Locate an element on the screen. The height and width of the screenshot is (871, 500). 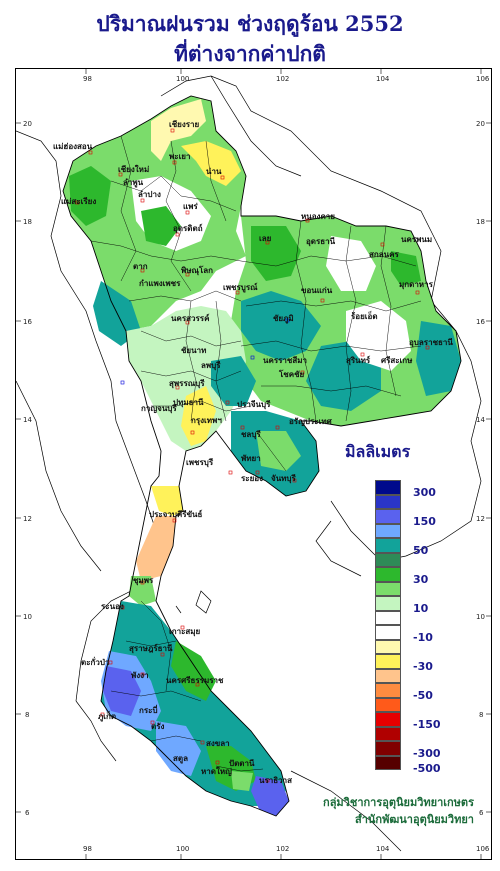
province-label: ภูเก็ต is located at coordinates (107, 716).